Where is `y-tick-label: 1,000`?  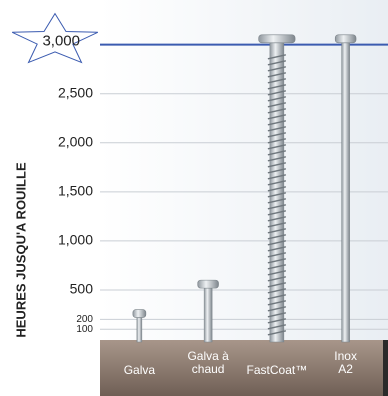
y-tick-label: 1,000 is located at coordinates (75, 240).